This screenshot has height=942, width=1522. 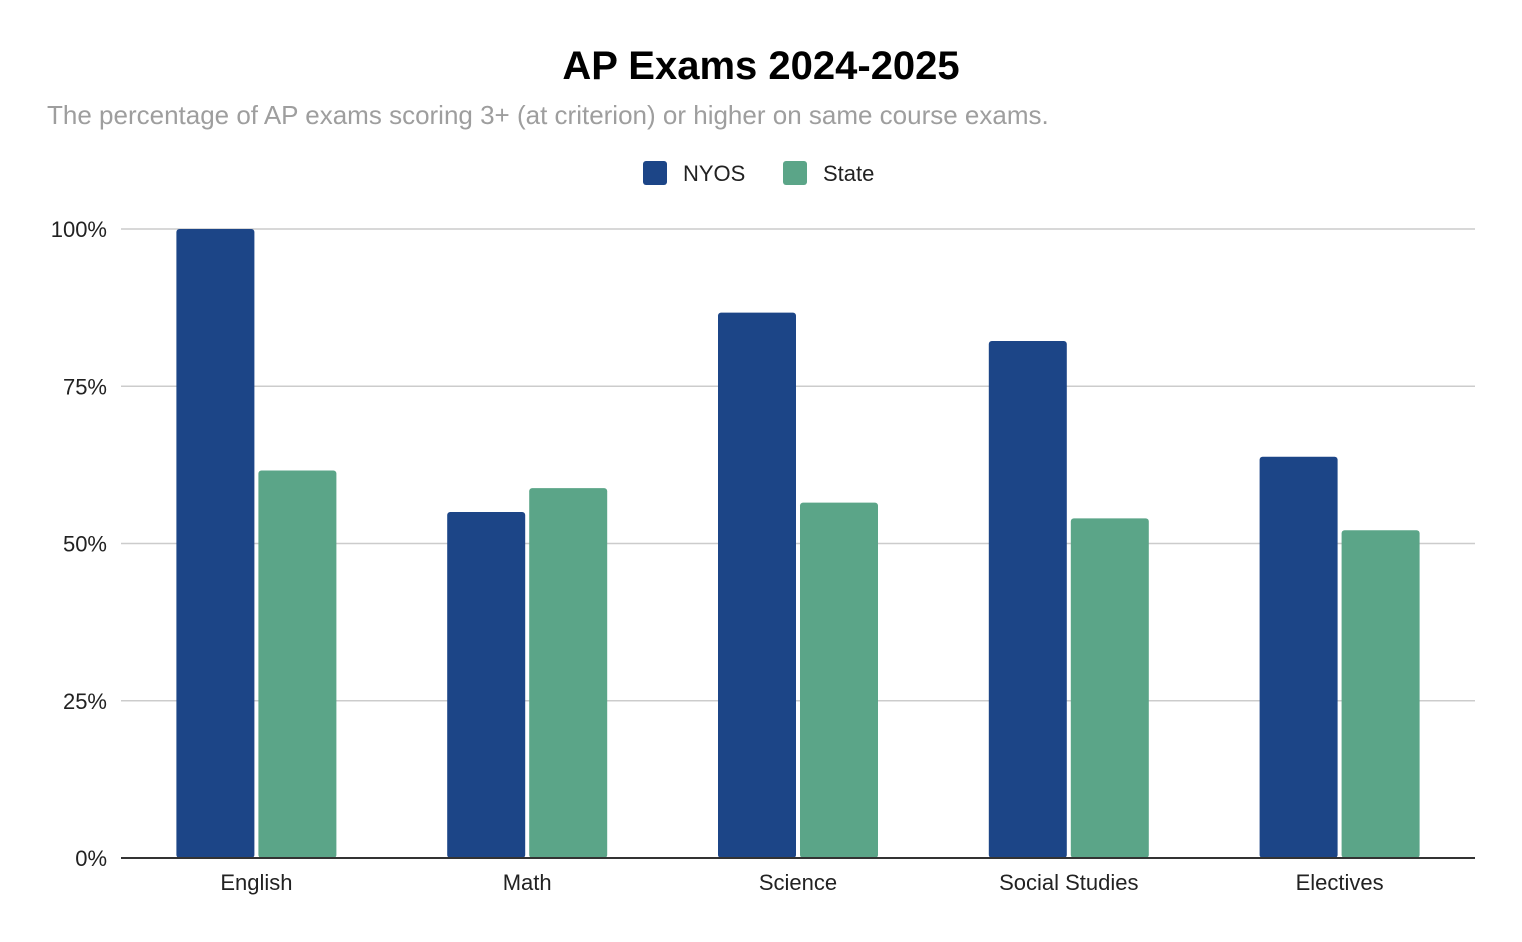 I want to click on legend-label-nyos: NYOS, so click(x=714, y=173).